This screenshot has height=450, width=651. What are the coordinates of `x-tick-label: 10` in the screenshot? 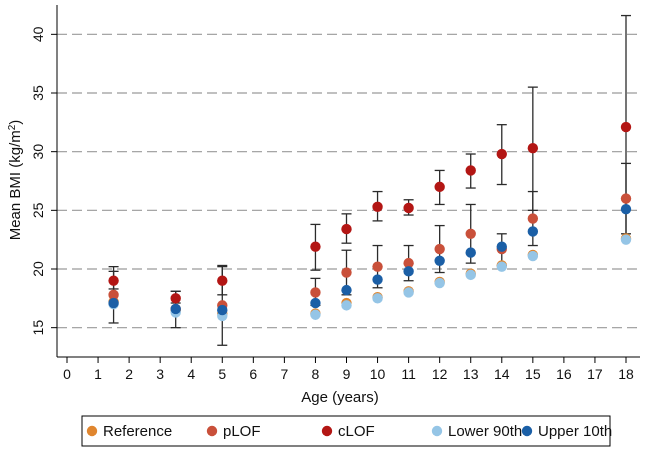 It's located at (378, 374).